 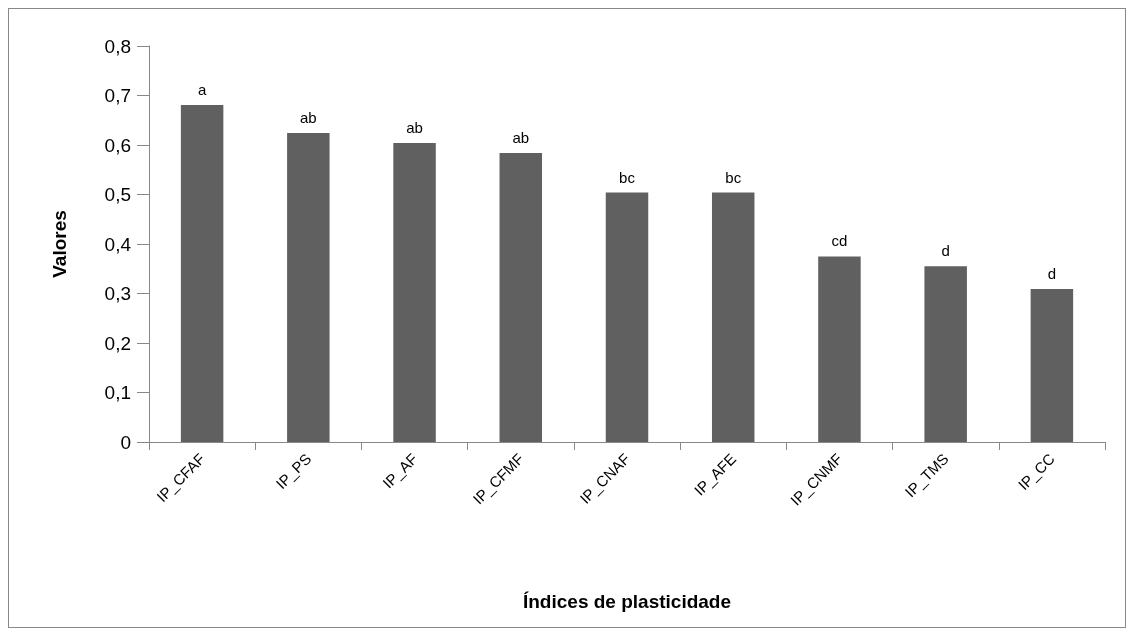 What do you see at coordinates (125, 442) in the screenshot?
I see `y-tick-label: 0` at bounding box center [125, 442].